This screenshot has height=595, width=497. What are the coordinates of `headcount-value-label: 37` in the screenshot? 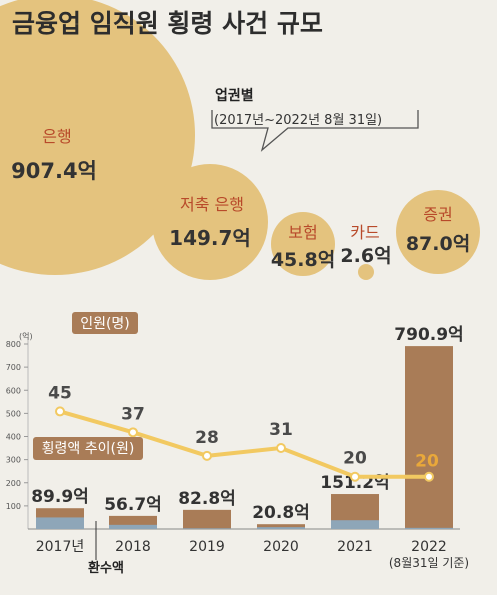 It's located at (133, 414).